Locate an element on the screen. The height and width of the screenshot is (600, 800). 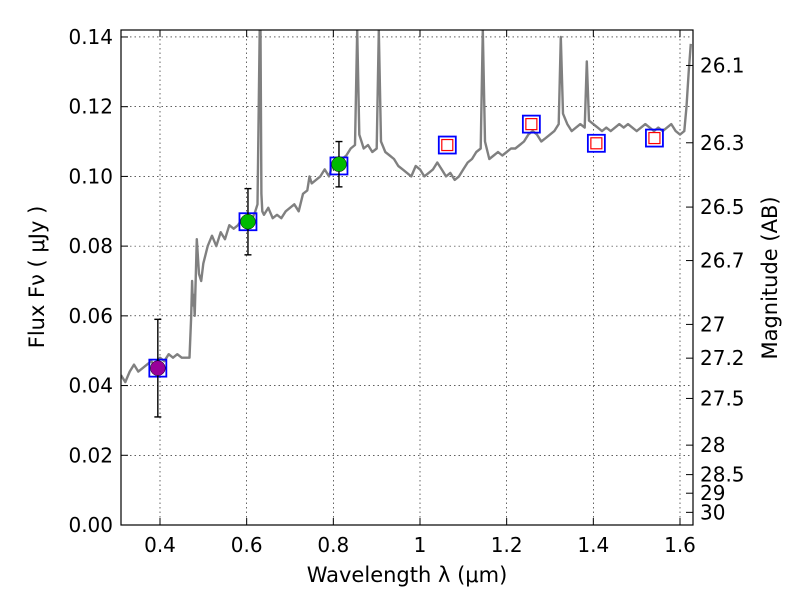
x-tick-label: 0.4 is located at coordinates (160, 545).